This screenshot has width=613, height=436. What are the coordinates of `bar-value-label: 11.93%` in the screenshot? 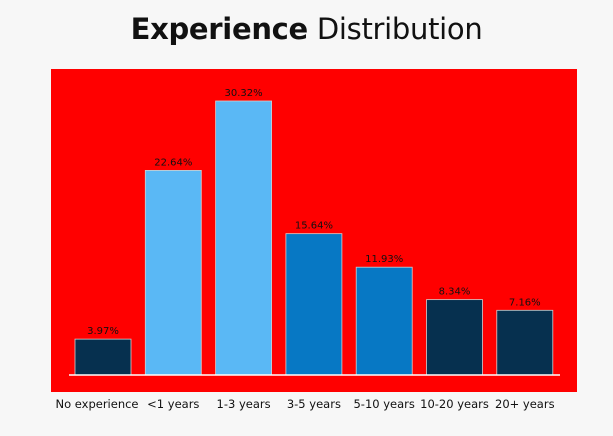 It's located at (384, 259).